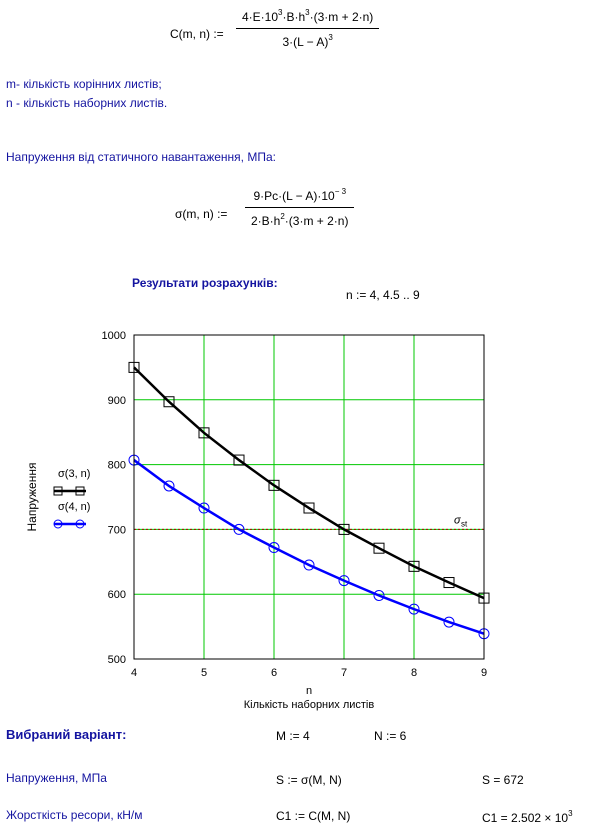  I want to click on y-tick-label: 700, so click(117, 530).